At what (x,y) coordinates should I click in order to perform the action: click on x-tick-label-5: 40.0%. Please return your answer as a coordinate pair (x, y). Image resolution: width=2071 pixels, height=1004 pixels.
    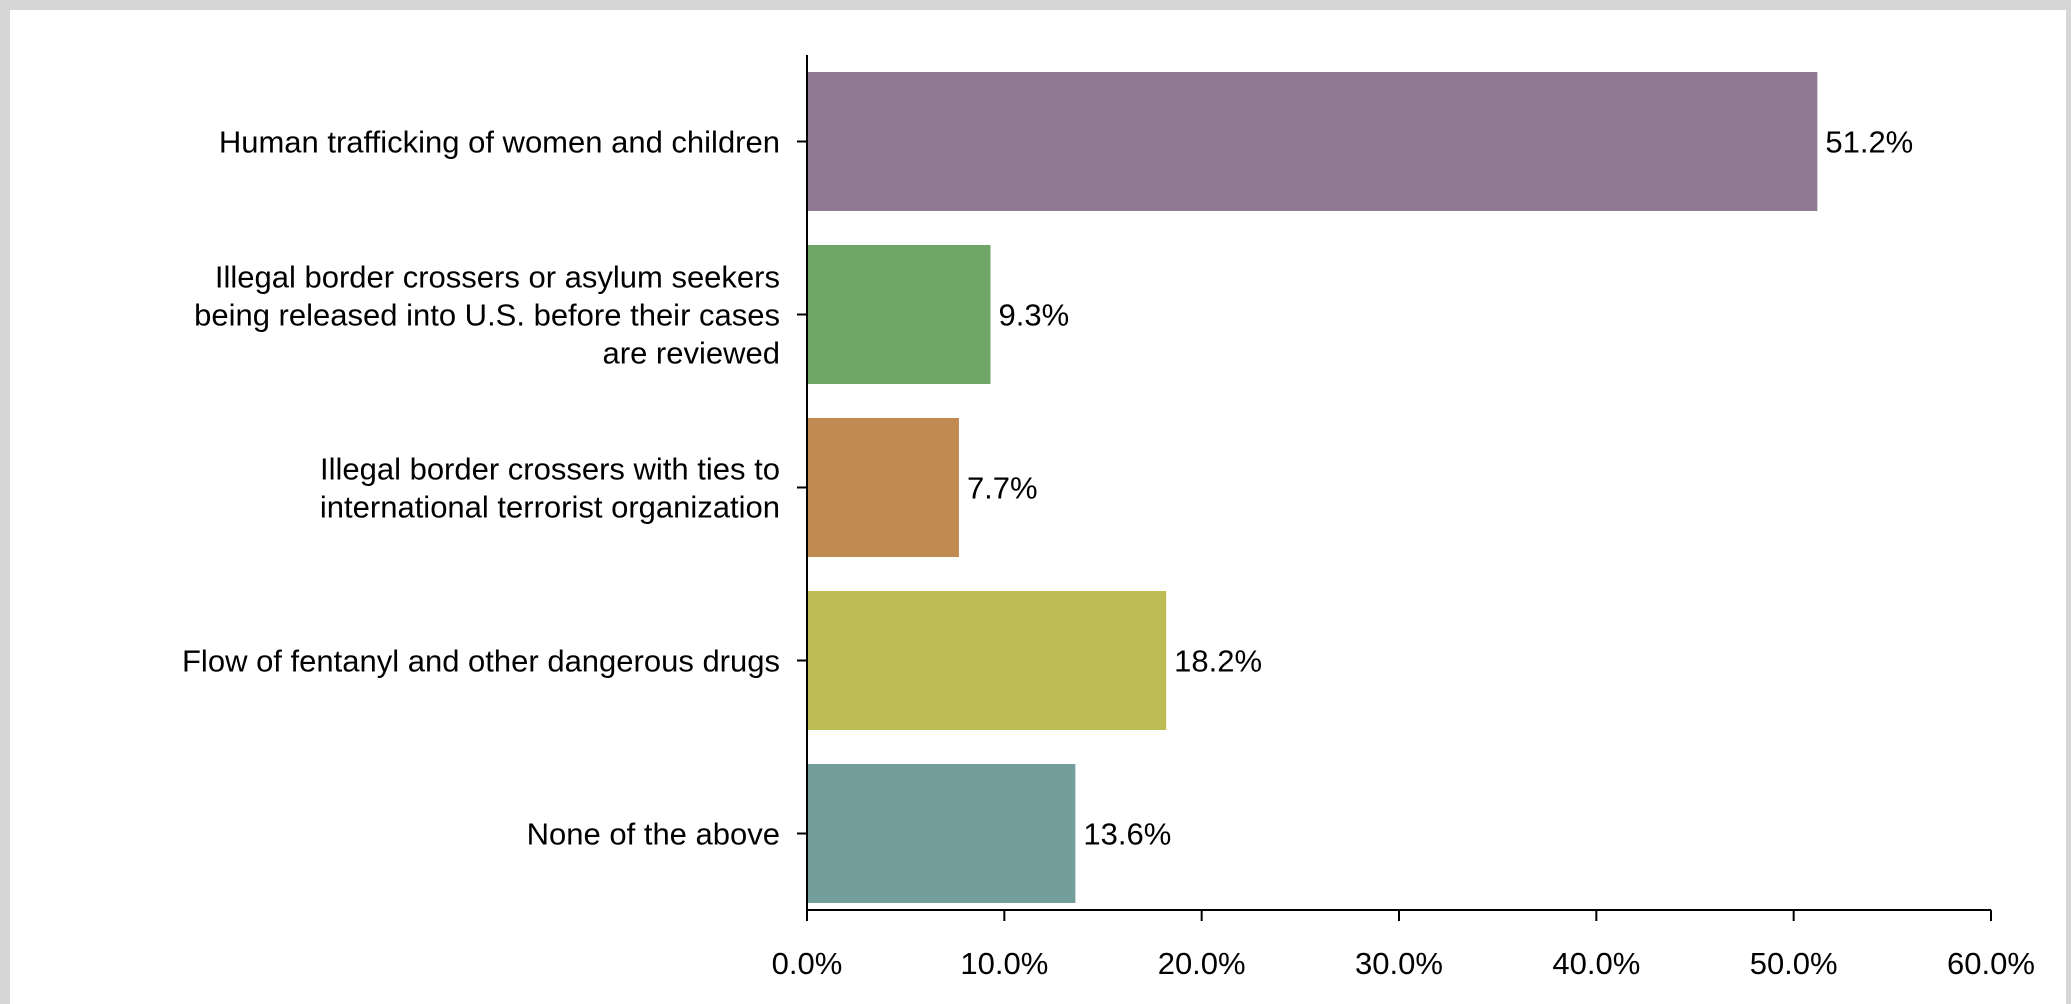
    Looking at the image, I should click on (1596, 963).